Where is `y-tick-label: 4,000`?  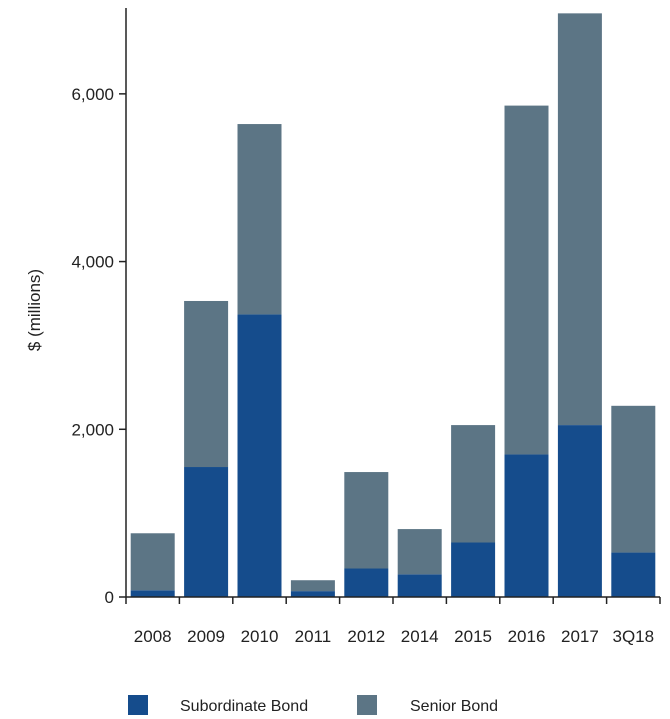 y-tick-label: 4,000 is located at coordinates (92, 262).